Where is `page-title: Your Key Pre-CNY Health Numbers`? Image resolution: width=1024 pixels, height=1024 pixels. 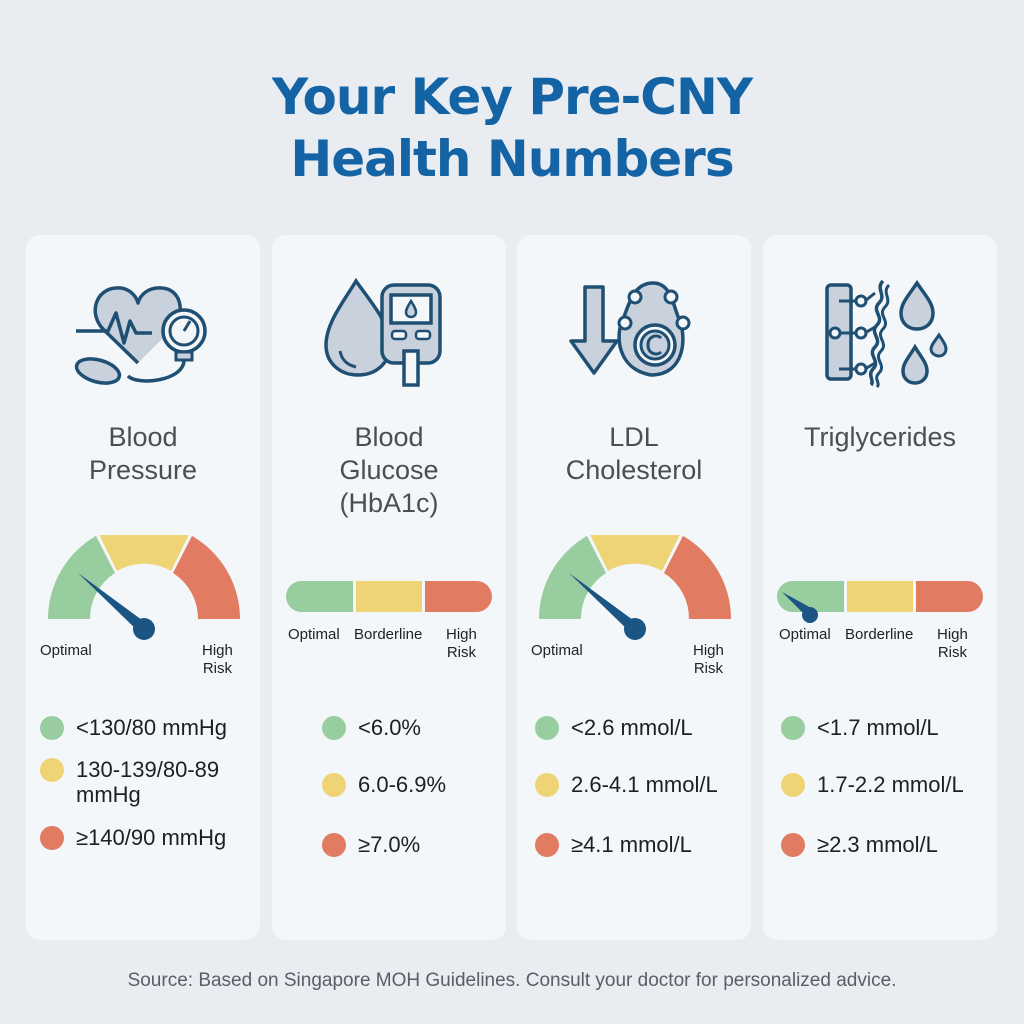
page-title: Your Key Pre-CNY Health Numbers is located at coordinates (512, 128).